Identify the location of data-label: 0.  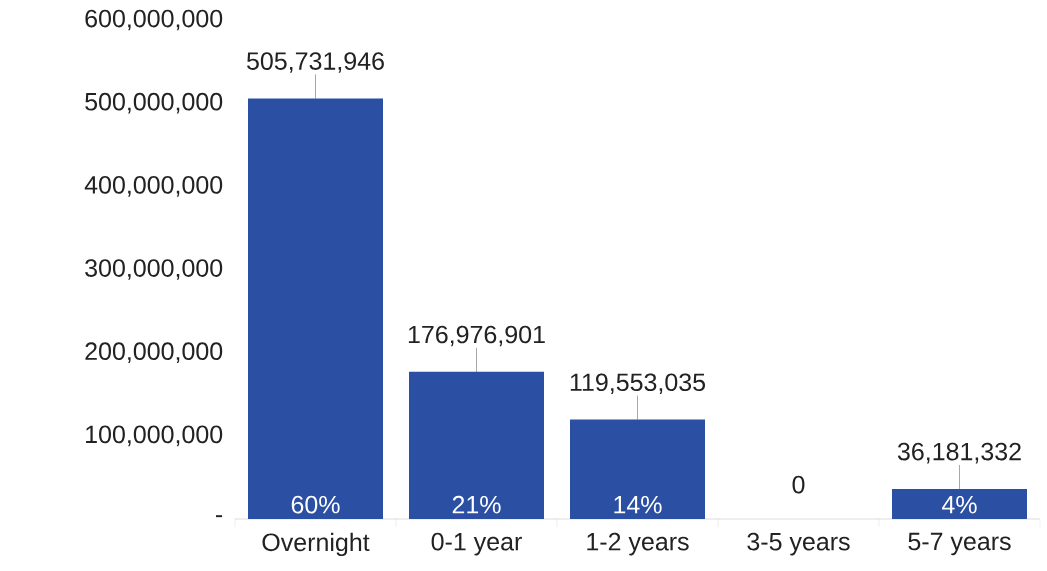
(798, 484).